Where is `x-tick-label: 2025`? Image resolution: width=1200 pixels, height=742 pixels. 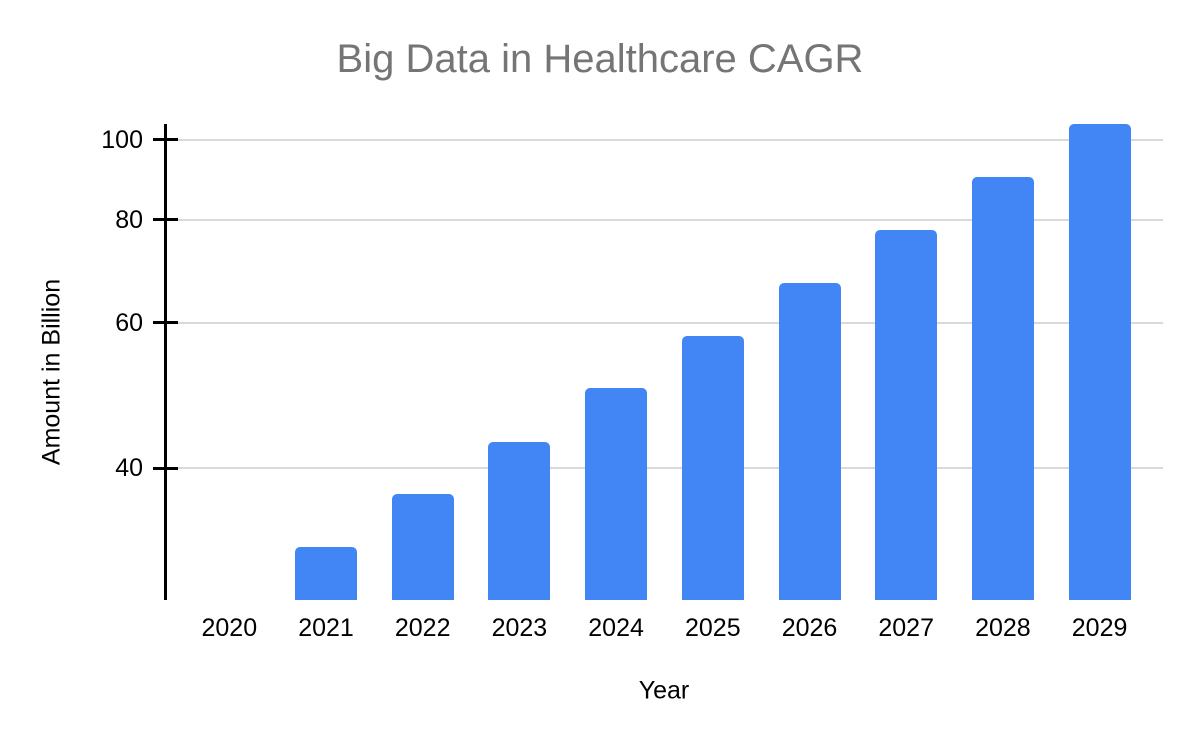 x-tick-label: 2025 is located at coordinates (712, 628).